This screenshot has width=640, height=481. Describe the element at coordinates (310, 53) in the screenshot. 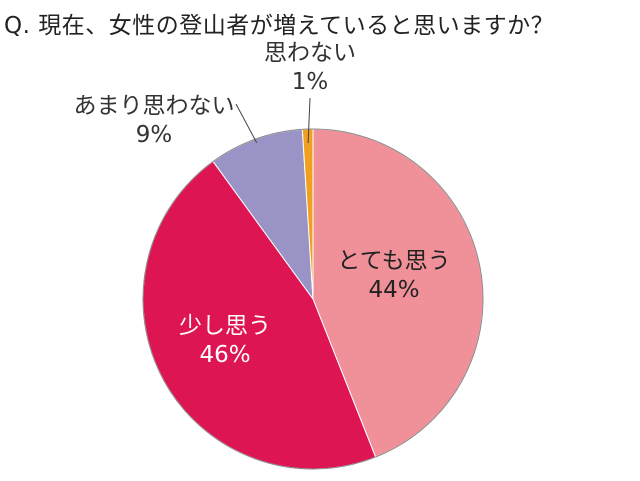

I see `slice-label-4: 思わない` at that location.